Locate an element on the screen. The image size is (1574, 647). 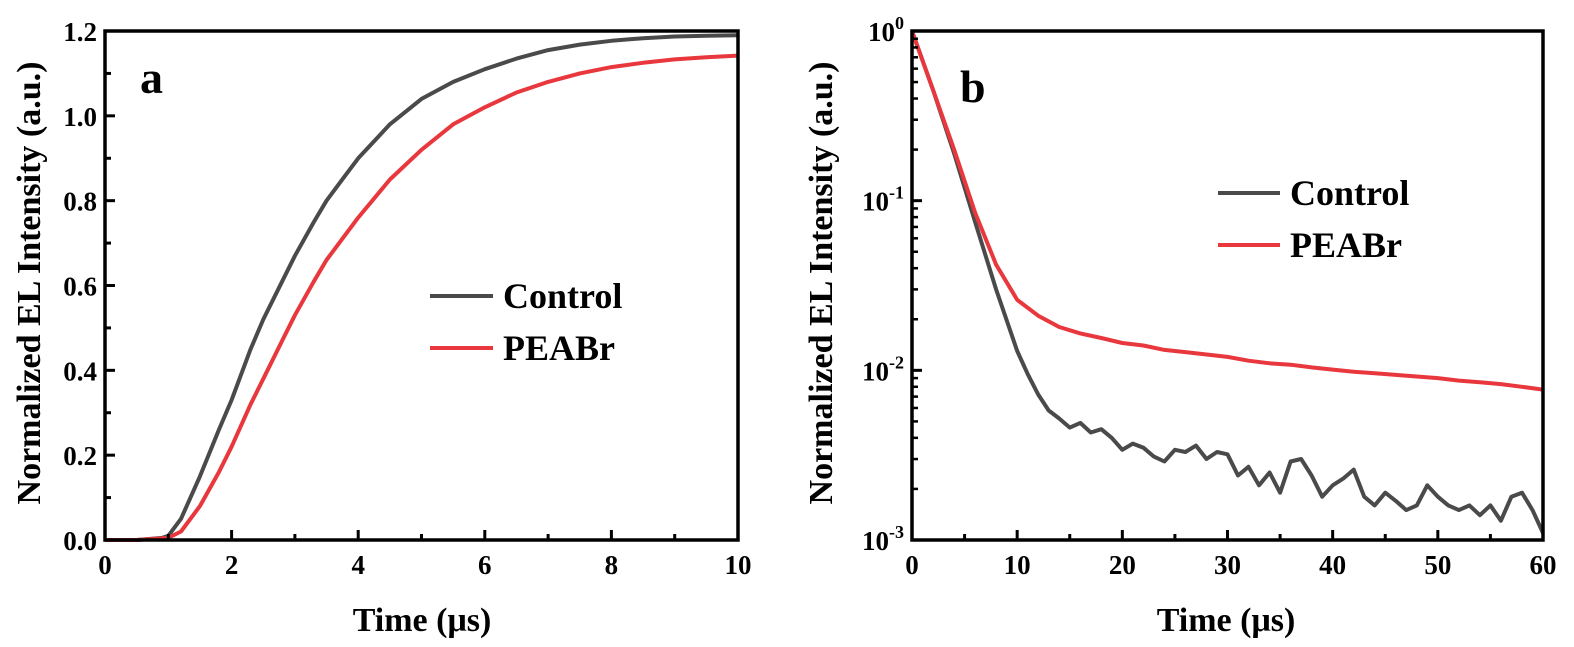
panel-a-letter: a is located at coordinates (151, 77).